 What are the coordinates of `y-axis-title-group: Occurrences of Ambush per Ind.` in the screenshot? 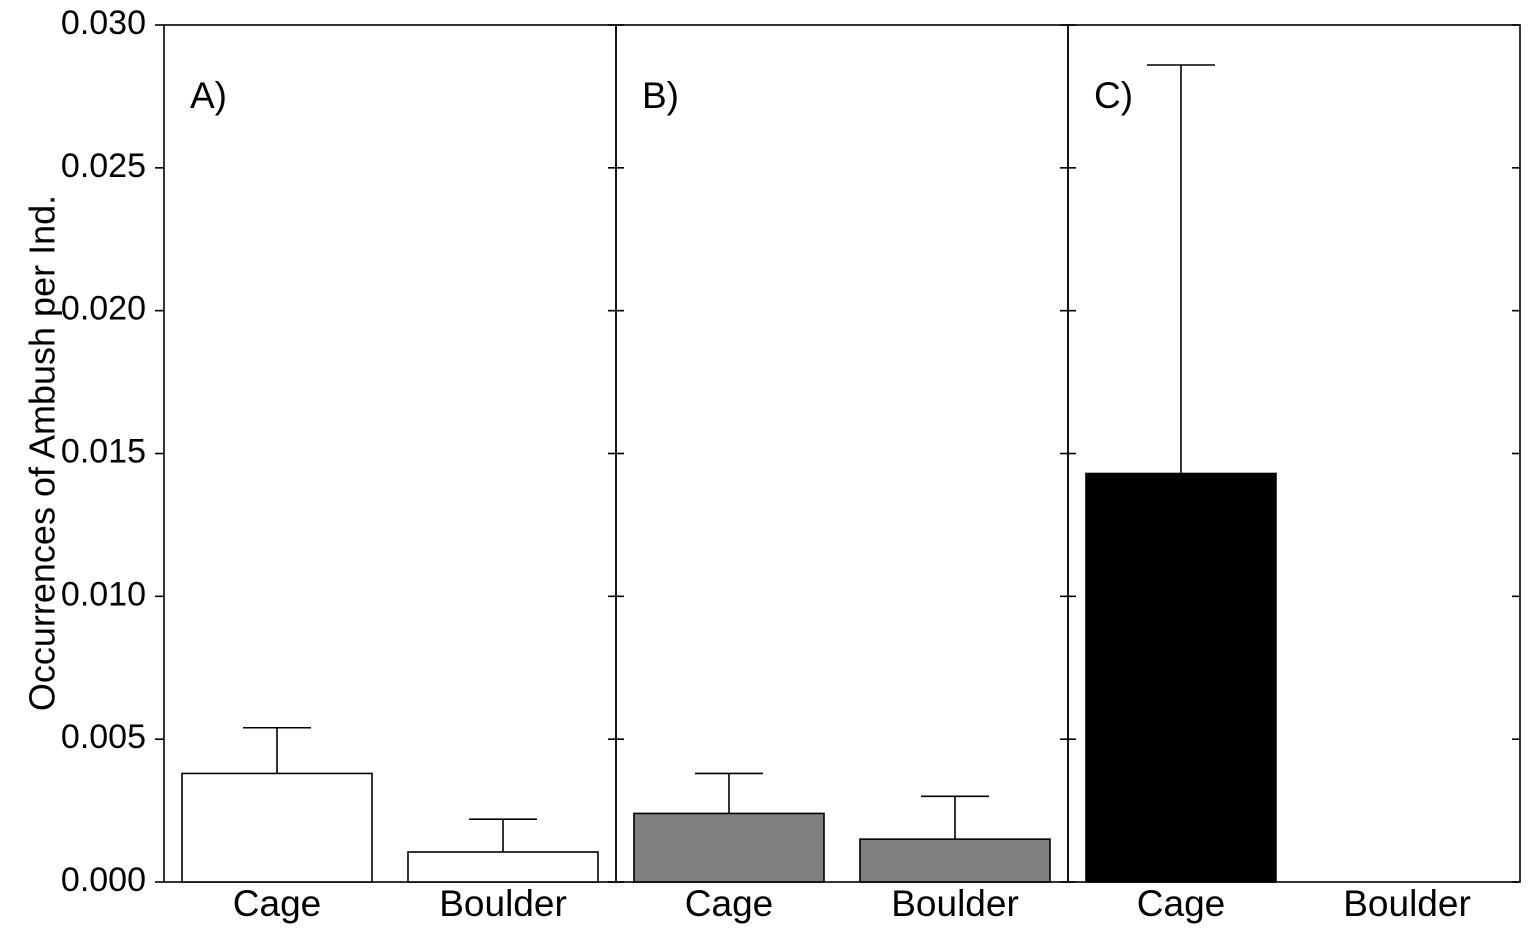 It's located at (42, 453).